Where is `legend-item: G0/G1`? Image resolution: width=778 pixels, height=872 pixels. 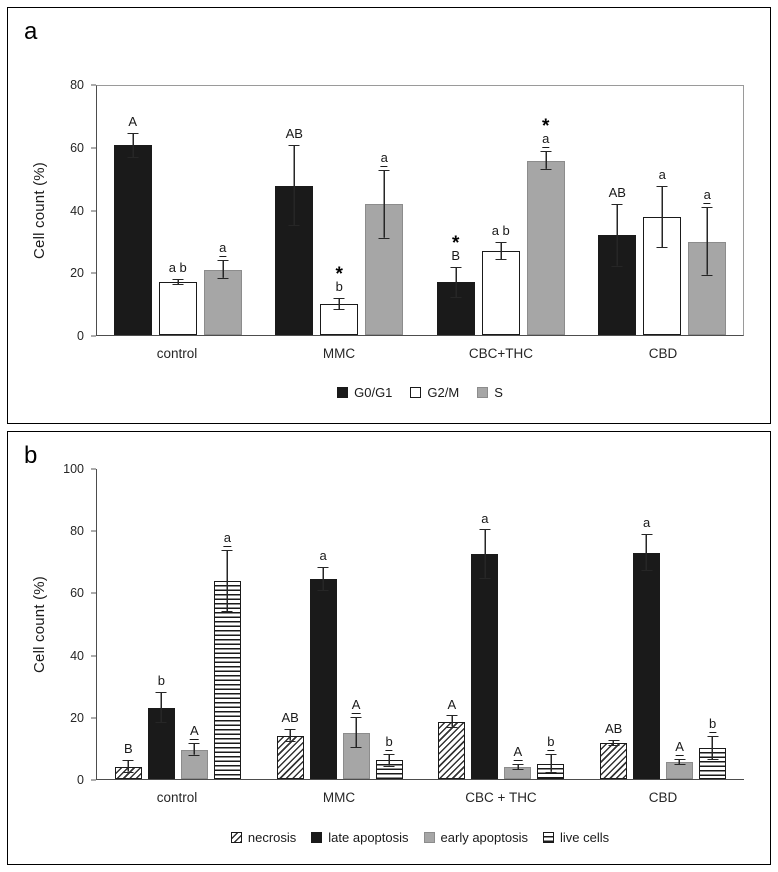 legend-item: G0/G1 is located at coordinates (364, 392).